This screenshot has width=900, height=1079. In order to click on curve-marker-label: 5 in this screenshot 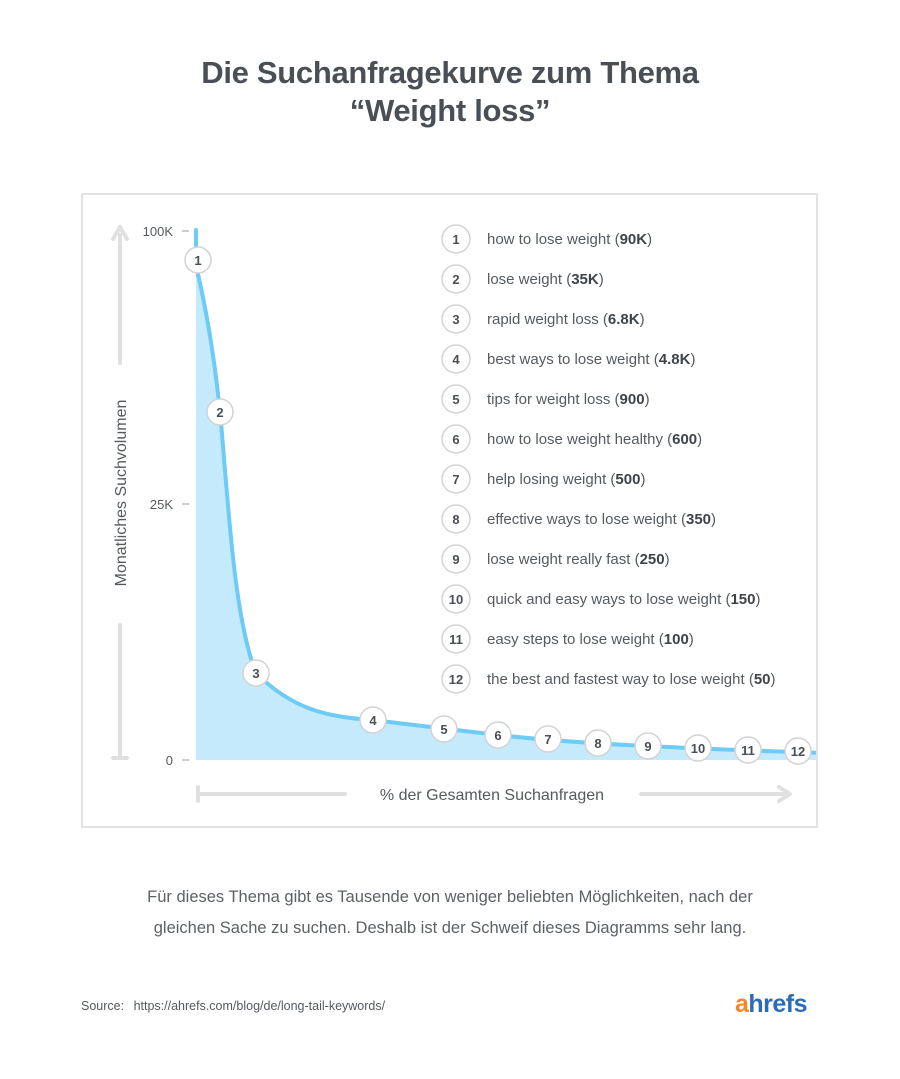, I will do `click(443, 729)`.